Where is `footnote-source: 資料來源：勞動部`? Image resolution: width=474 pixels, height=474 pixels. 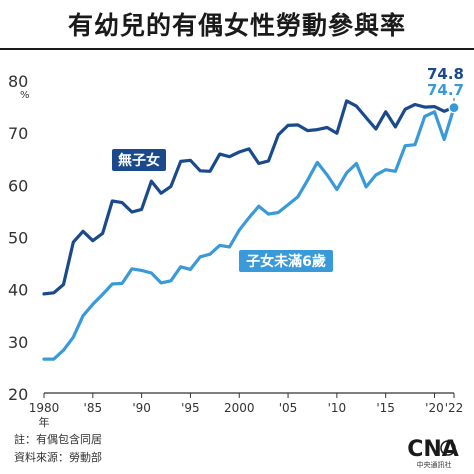
footnote-source: 資料來源：勞動部 is located at coordinates (58, 457).